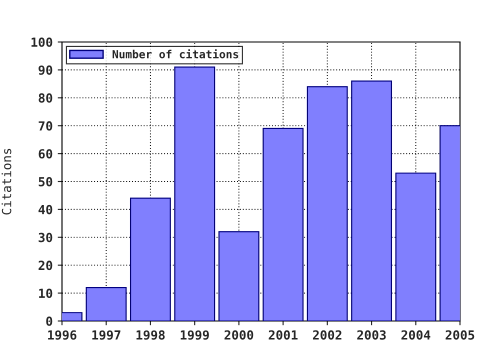 Image resolution: width=480 pixels, height=350 pixels. What do you see at coordinates (460, 335) in the screenshot?
I see `x-tick-label: 2005` at bounding box center [460, 335].